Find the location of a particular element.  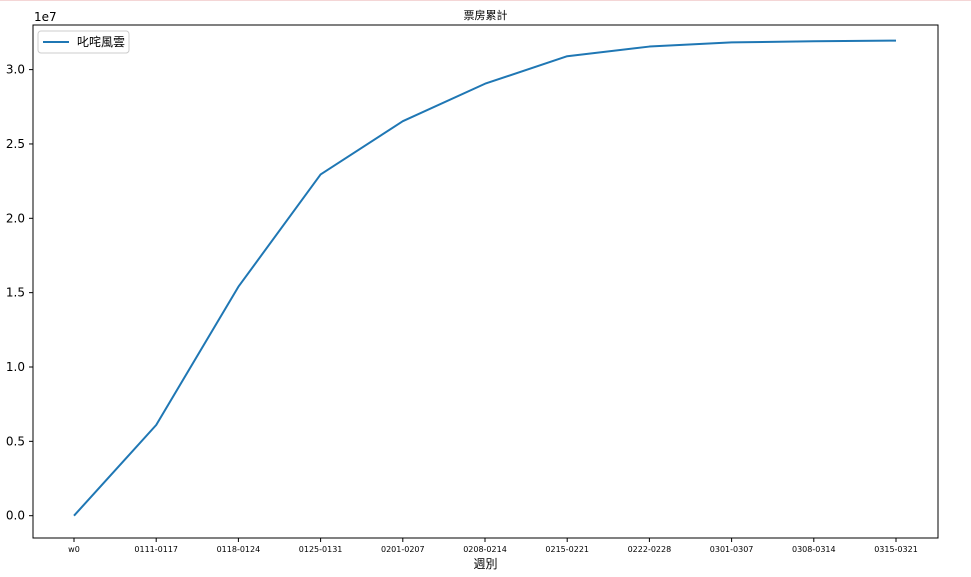

chart-title: 票房累計 is located at coordinates (486, 15).